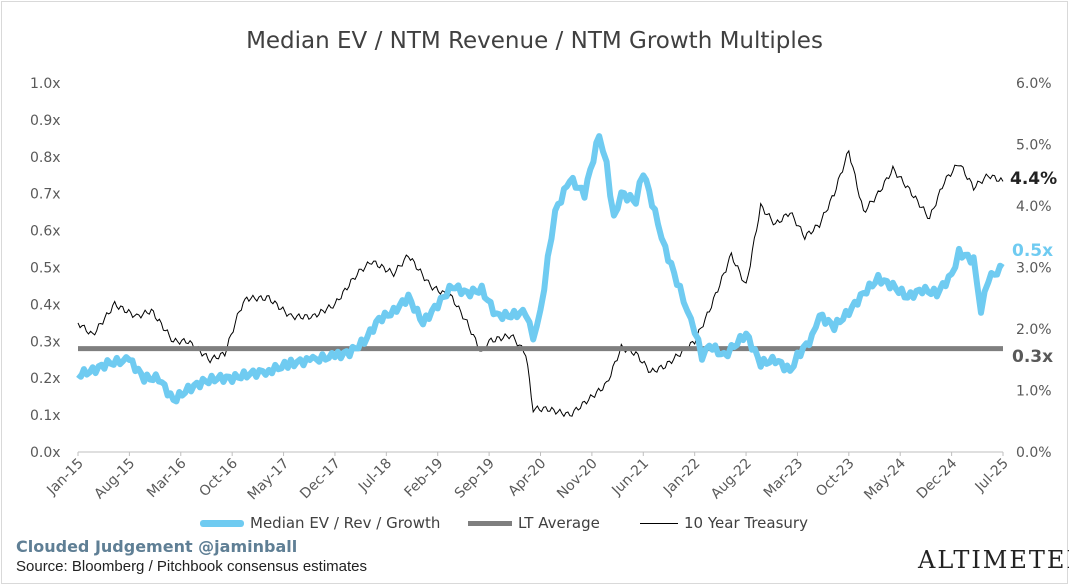 The height and width of the screenshot is (585, 1069). I want to click on y-left-tick-label: 0.9x, so click(45, 121).